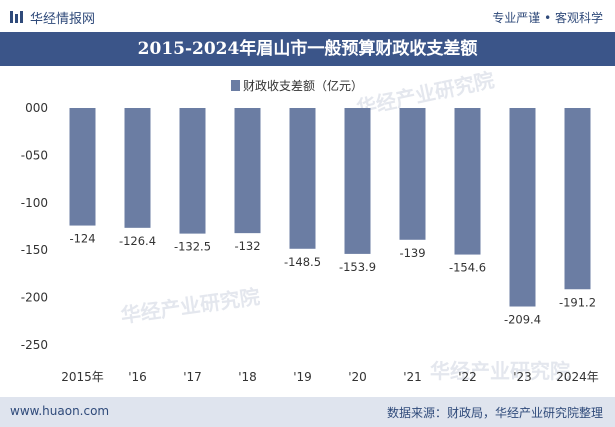 The image size is (615, 427). What do you see at coordinates (34, 250) in the screenshot?
I see `y-tick-label: -150` at bounding box center [34, 250].